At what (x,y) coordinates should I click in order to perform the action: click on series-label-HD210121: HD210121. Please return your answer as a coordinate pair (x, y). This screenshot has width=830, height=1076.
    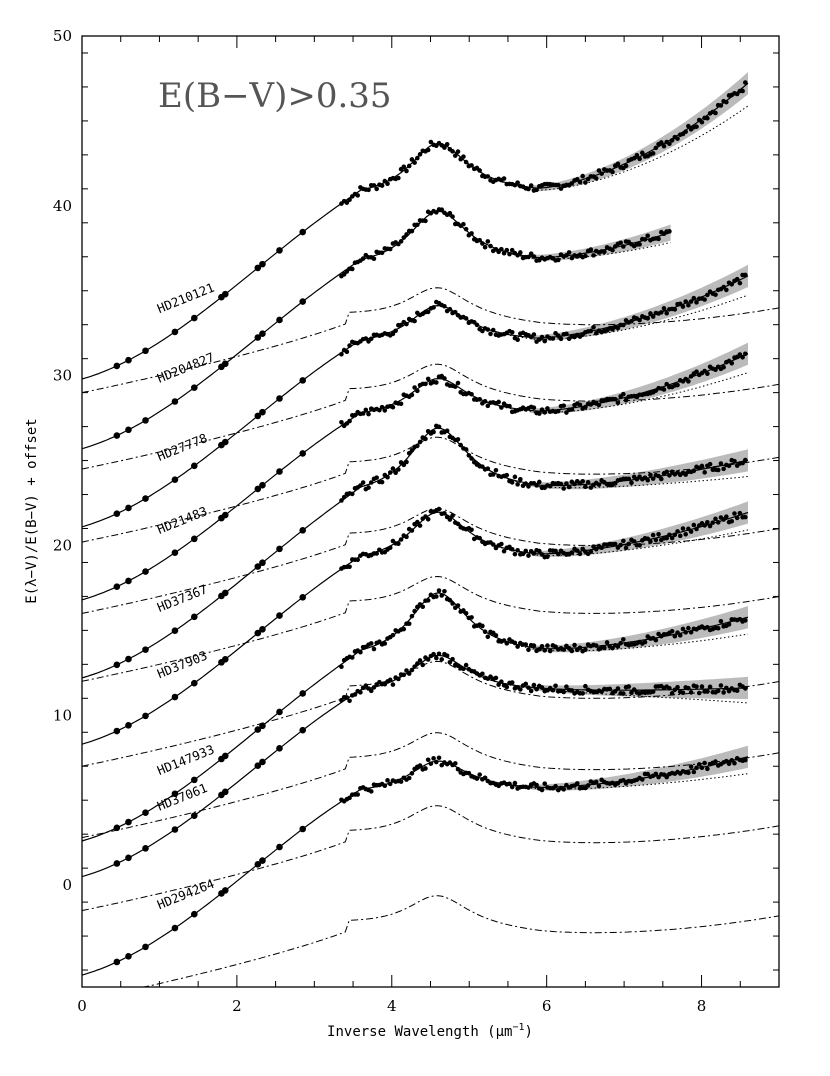
    Looking at the image, I should click on (185, 298).